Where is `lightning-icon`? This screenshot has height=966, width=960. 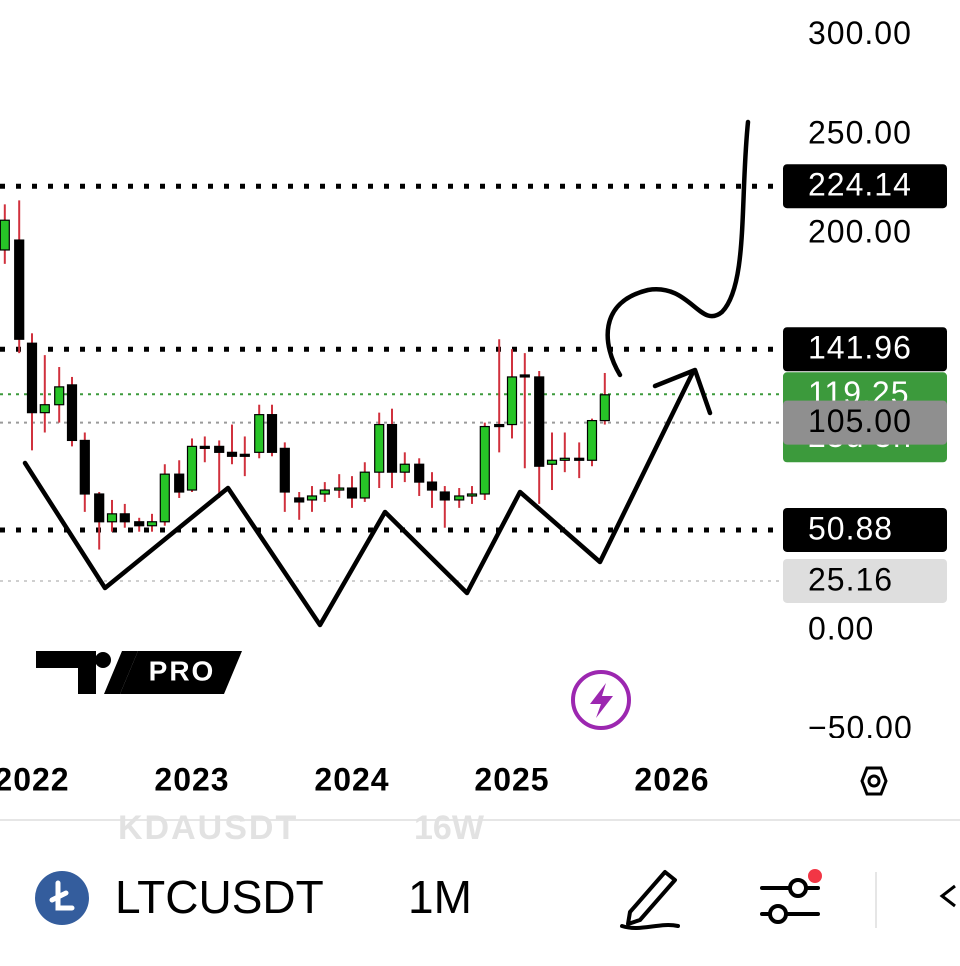
lightning-icon is located at coordinates (601, 700).